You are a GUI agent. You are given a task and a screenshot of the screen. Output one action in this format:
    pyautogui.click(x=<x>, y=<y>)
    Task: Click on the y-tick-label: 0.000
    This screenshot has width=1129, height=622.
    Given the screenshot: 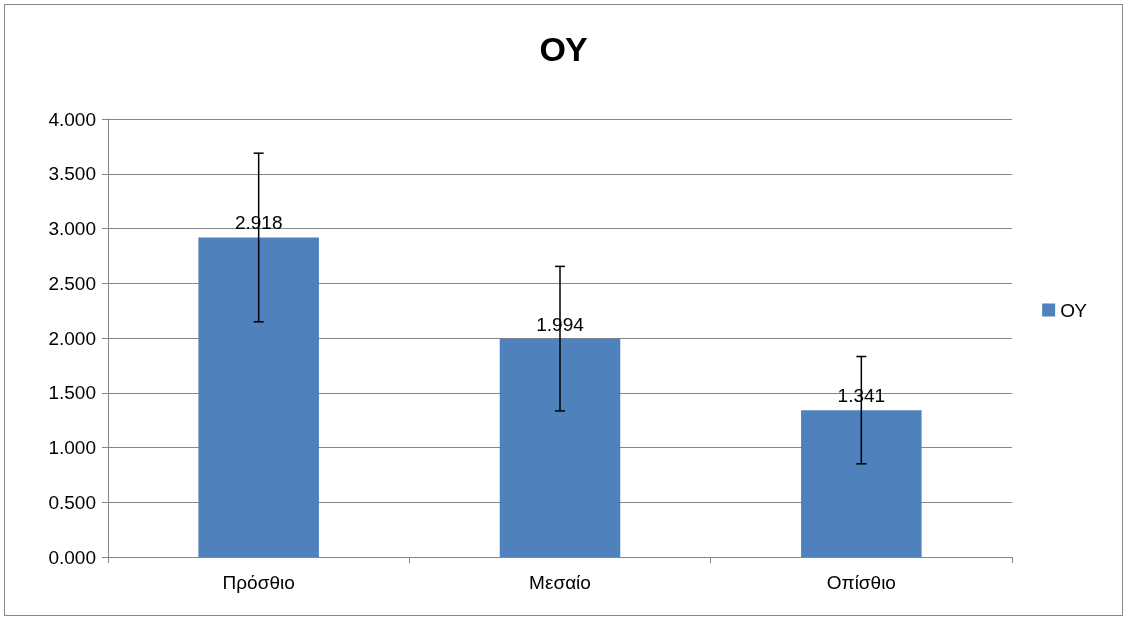 What is the action you would take?
    pyautogui.click(x=72, y=557)
    